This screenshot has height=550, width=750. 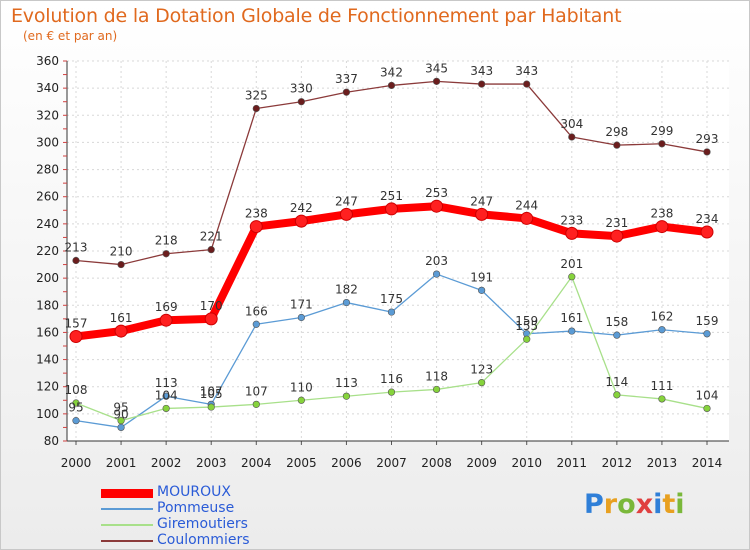 I want to click on data-label-pommeuse: 107, so click(x=211, y=391).